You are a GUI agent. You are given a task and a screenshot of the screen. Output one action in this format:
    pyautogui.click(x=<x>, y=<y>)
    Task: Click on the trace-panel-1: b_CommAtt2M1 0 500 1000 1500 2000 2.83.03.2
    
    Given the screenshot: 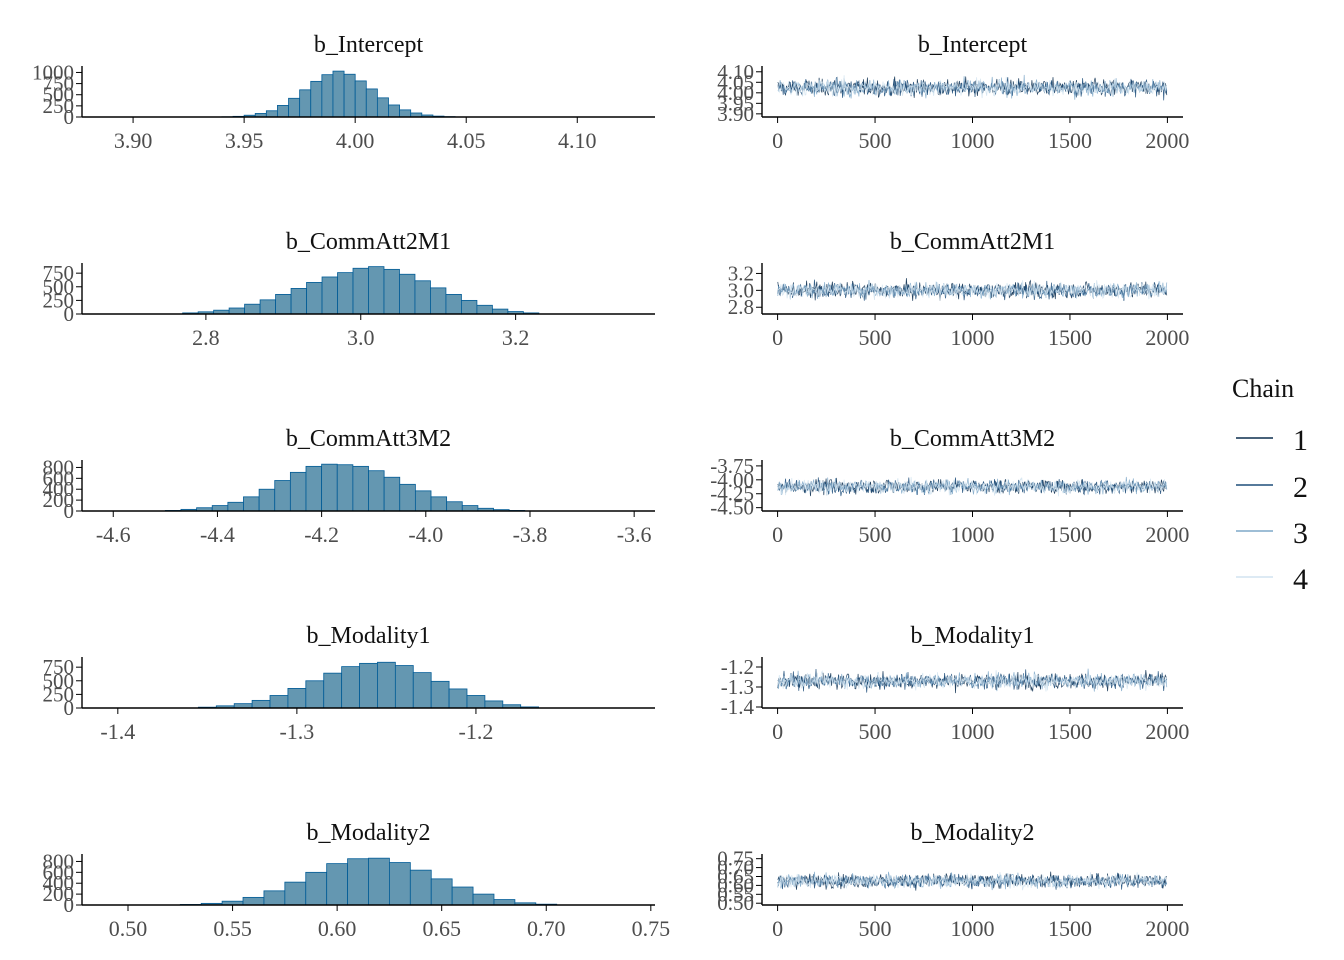 What is the action you would take?
    pyautogui.click(x=959, y=289)
    